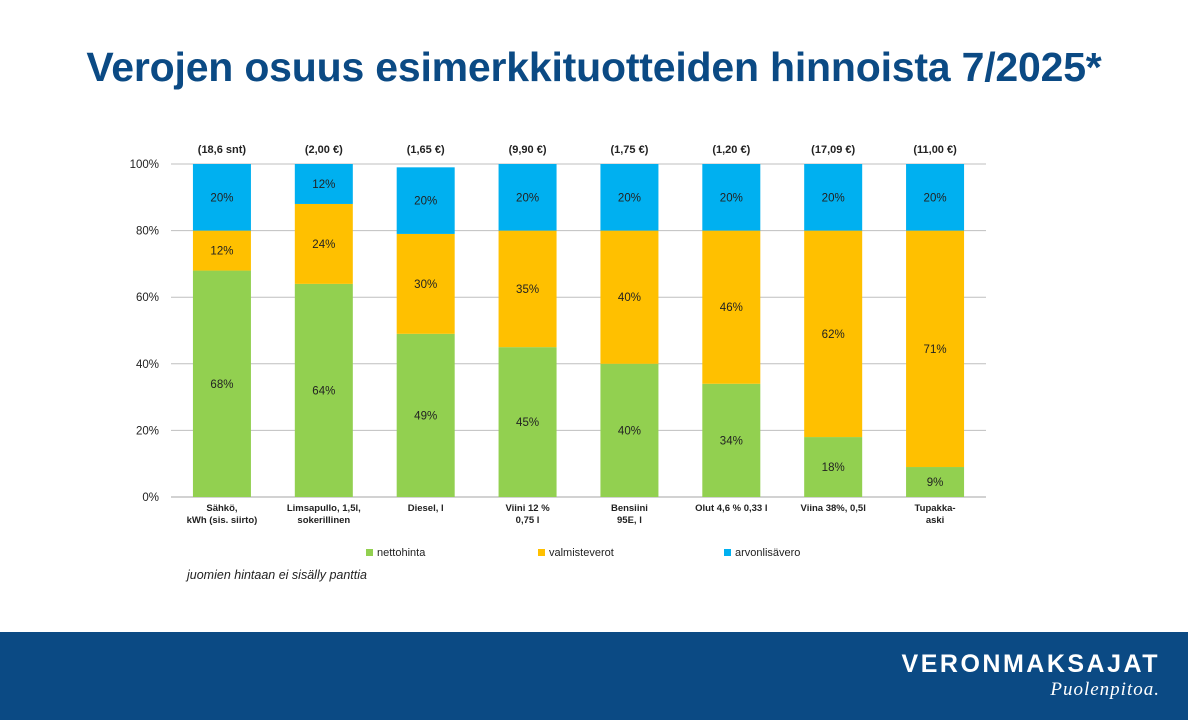 This screenshot has height=720, width=1188. What do you see at coordinates (147, 232) in the screenshot?
I see `y-tick-label: 80%` at bounding box center [147, 232].